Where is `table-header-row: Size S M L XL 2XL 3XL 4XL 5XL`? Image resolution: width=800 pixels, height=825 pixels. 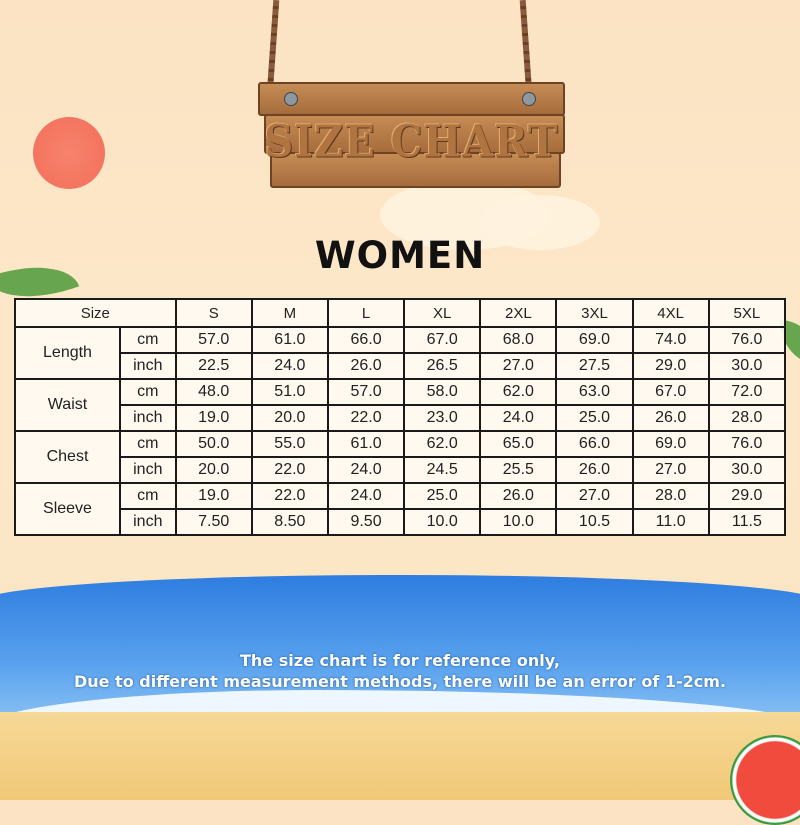 table-header-row: Size S M L XL 2XL 3XL 4XL 5XL is located at coordinates (400, 313).